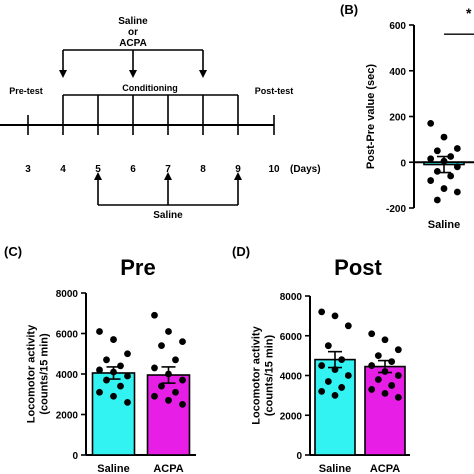 The image size is (474, 474). I want to click on timeline-bottom-label: Saline, so click(168, 215).